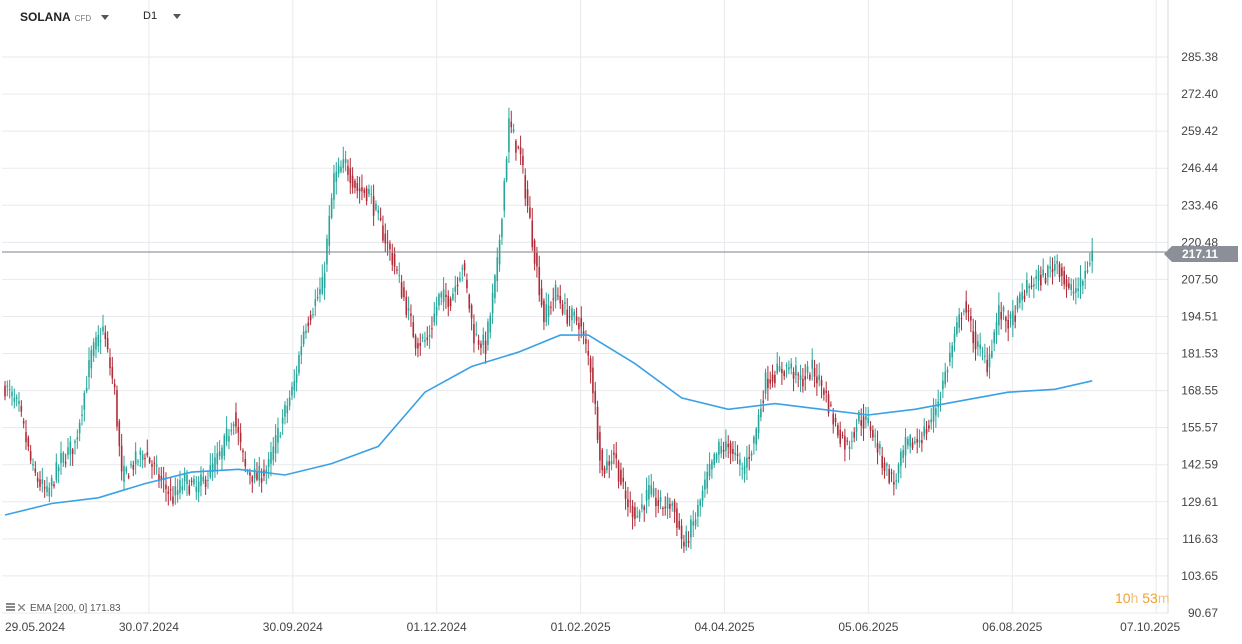  I want to click on x-tick-label: 01.12.2024, so click(437, 627).